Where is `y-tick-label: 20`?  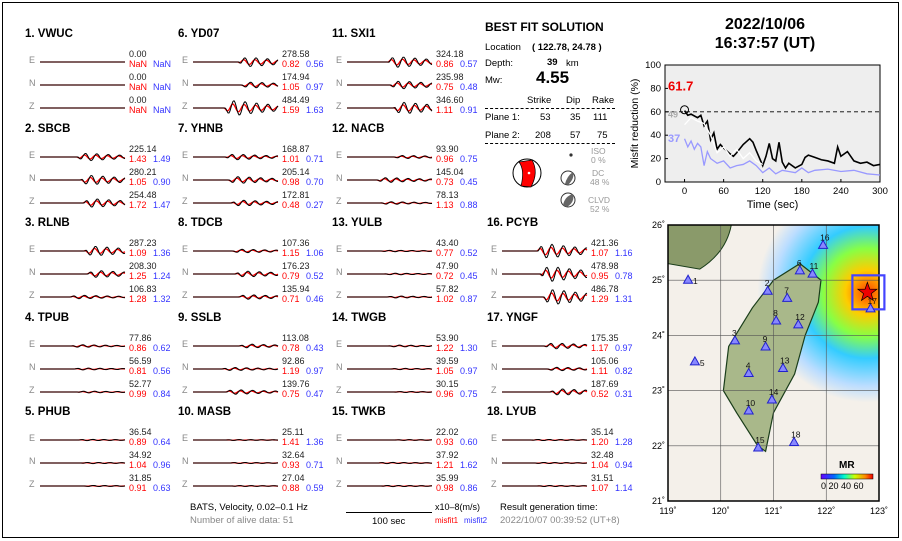
y-tick-label: 20 is located at coordinates (655, 159).